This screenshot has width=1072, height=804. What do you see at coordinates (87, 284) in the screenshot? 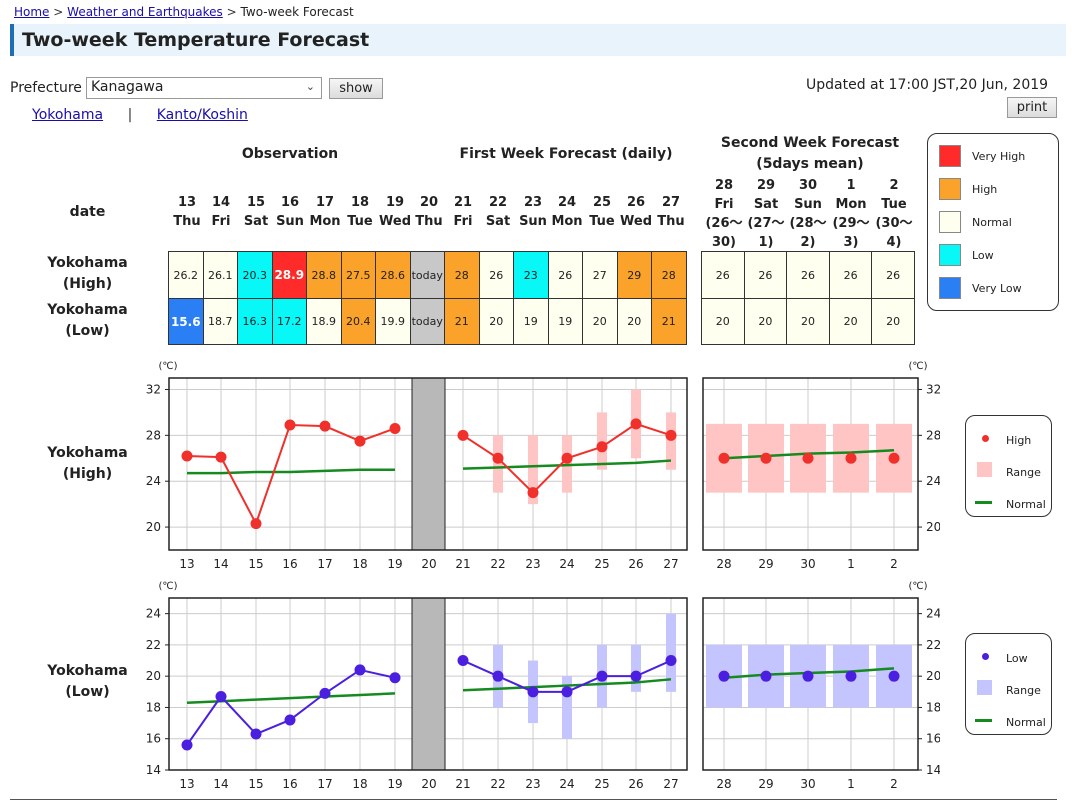
I see `row-label-kind: (High)` at bounding box center [87, 284].